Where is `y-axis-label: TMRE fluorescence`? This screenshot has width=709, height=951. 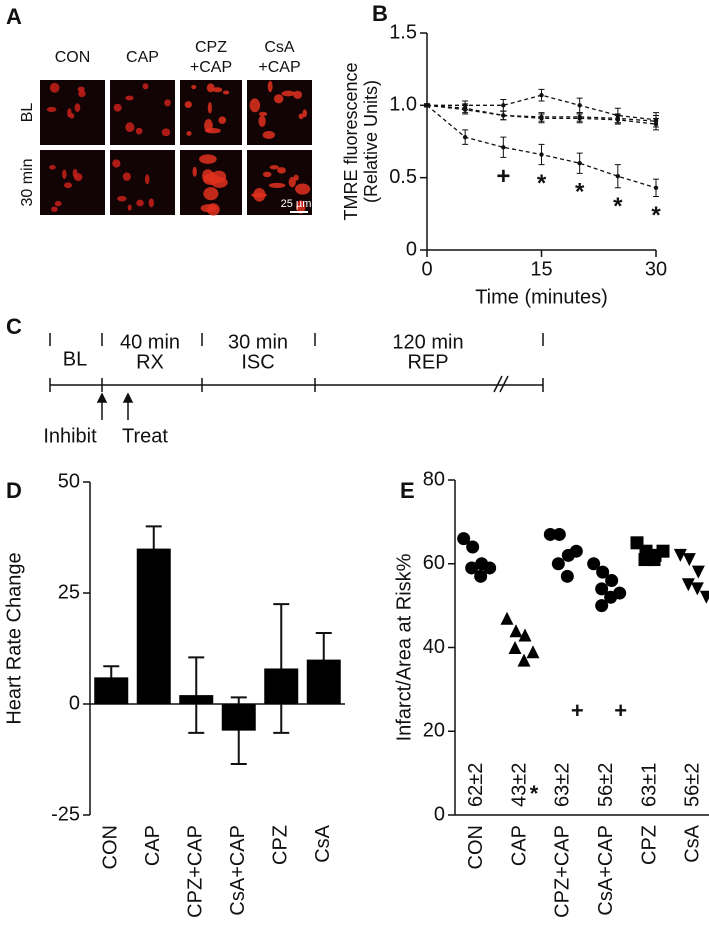 y-axis-label: TMRE fluorescence is located at coordinates (351, 141).